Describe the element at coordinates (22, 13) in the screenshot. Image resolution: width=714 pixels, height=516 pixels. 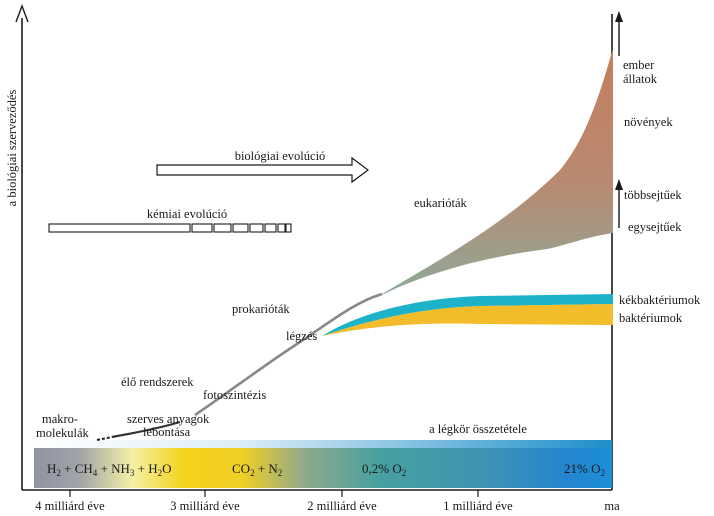
I see `y-axis-arrow-icon` at that location.